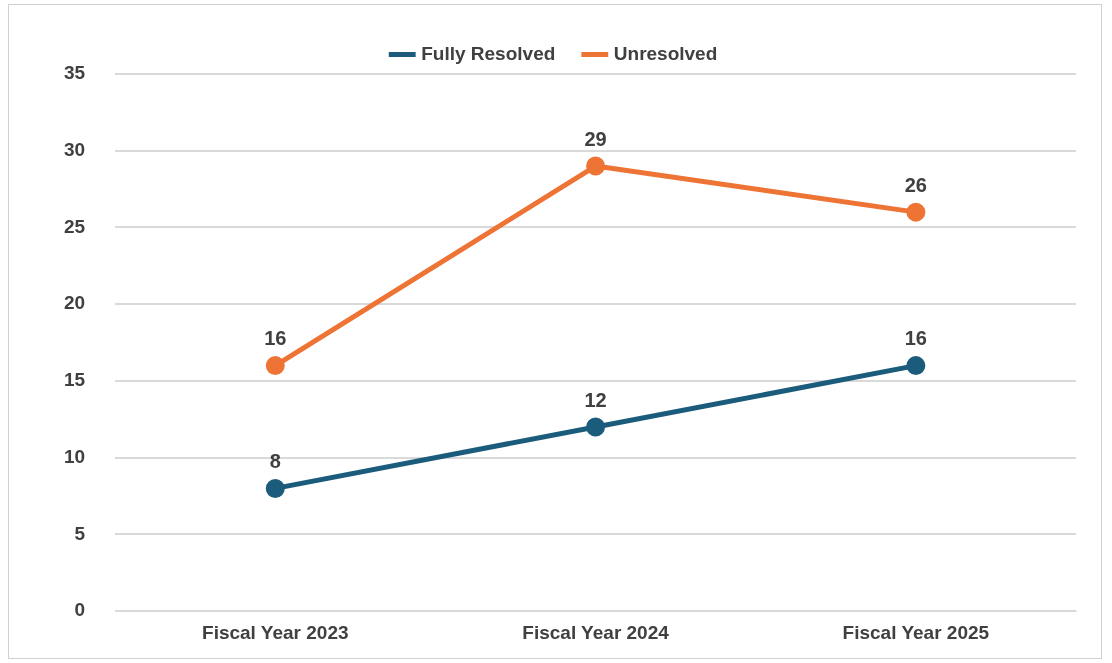  Describe the element at coordinates (74, 226) in the screenshot. I see `y-tick-label: 25` at that location.